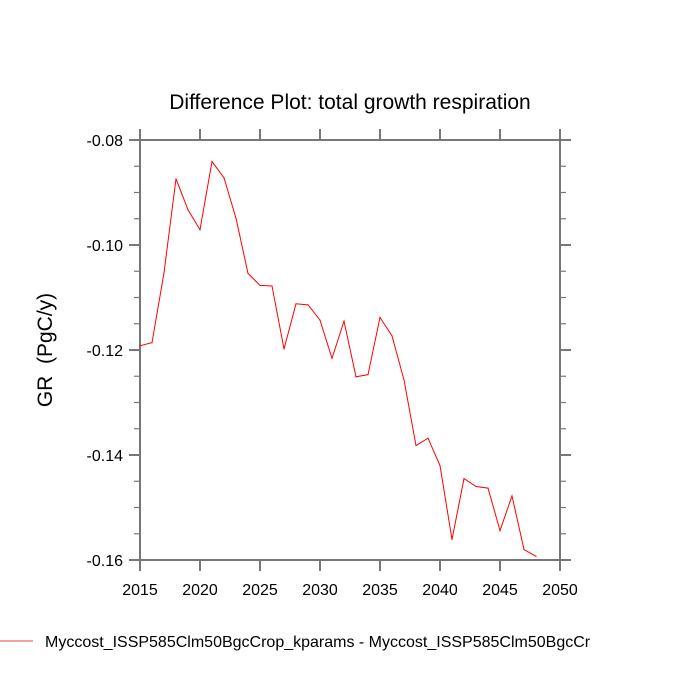 The image size is (700, 700). What do you see at coordinates (45, 350) in the screenshot?
I see `y-axis-label: GR (PgC/y)` at bounding box center [45, 350].